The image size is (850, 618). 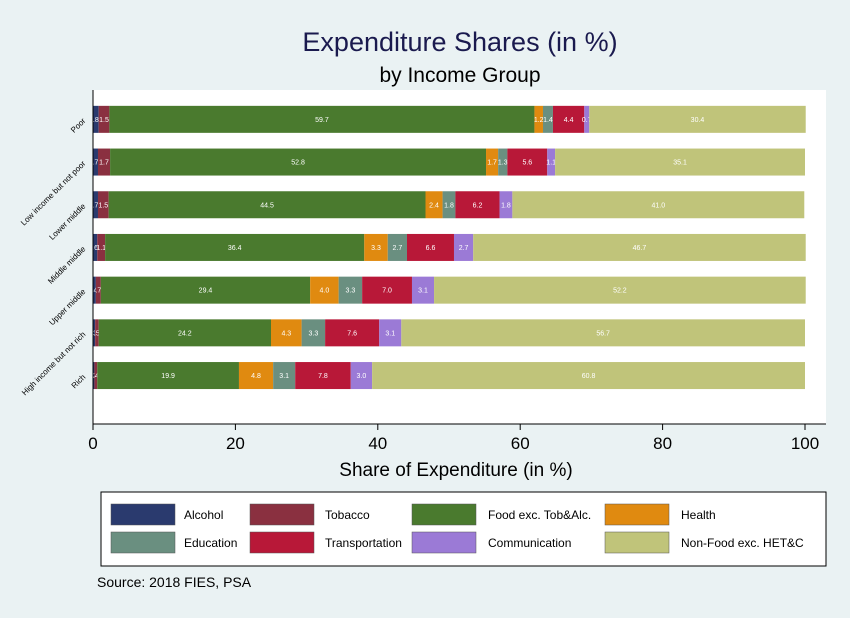 What do you see at coordinates (206, 291) in the screenshot?
I see `bar-label-2-4: 29.4` at bounding box center [206, 291].